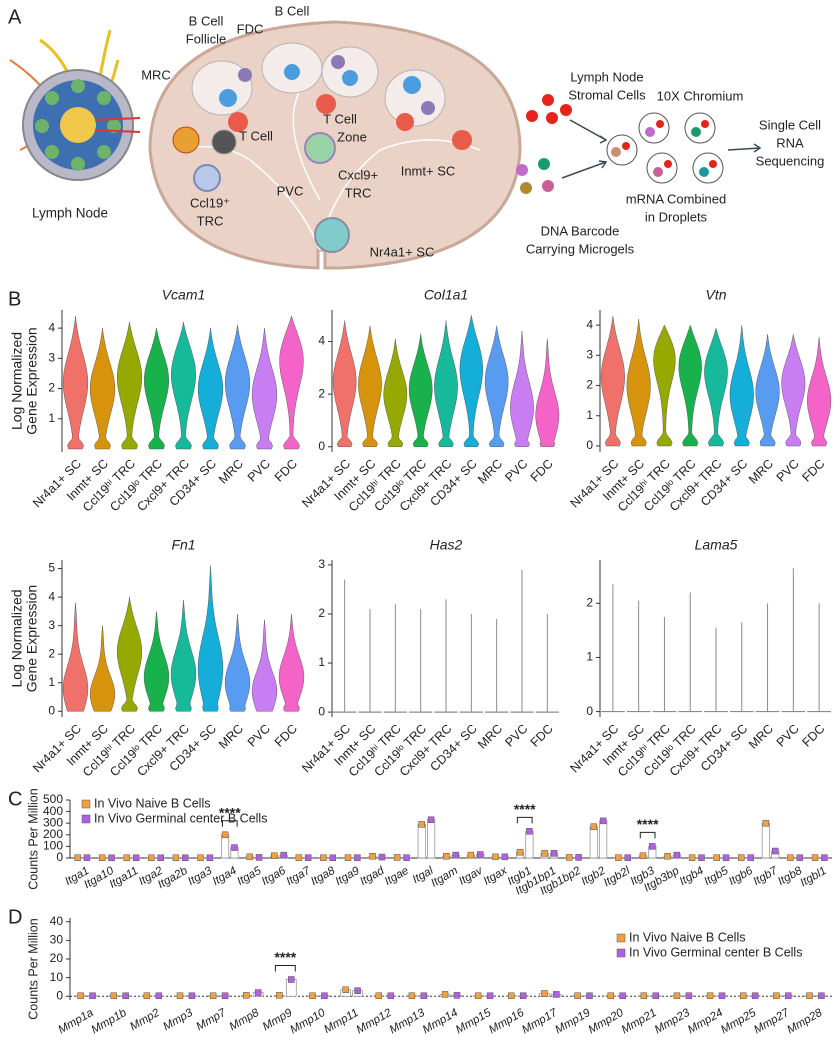  Describe the element at coordinates (180, 818) in the screenshot. I see `legend-label: In Vivo Germinal center B Cells` at that location.